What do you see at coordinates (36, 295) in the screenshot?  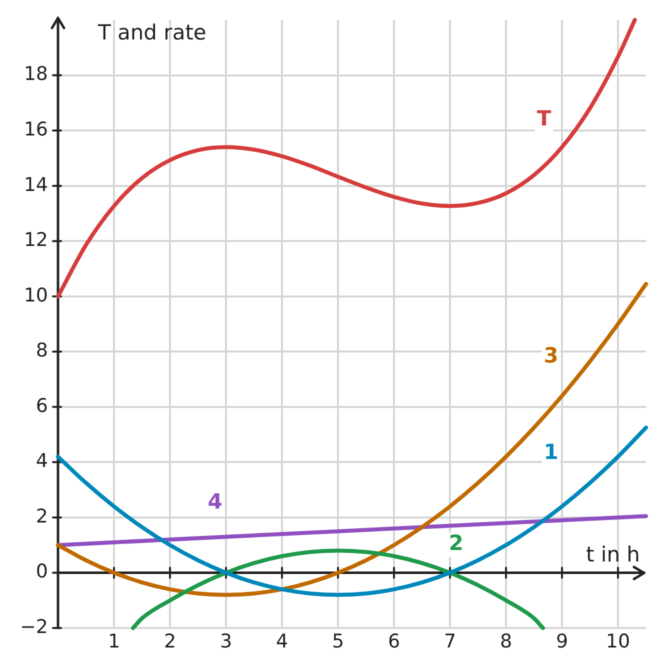 I see `y-tick-label: 10` at bounding box center [36, 295].